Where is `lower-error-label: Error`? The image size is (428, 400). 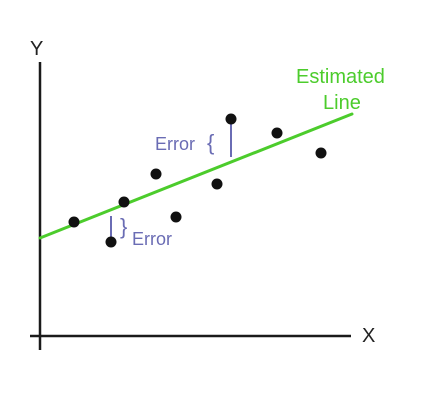
lower-error-label: Error is located at coordinates (152, 239).